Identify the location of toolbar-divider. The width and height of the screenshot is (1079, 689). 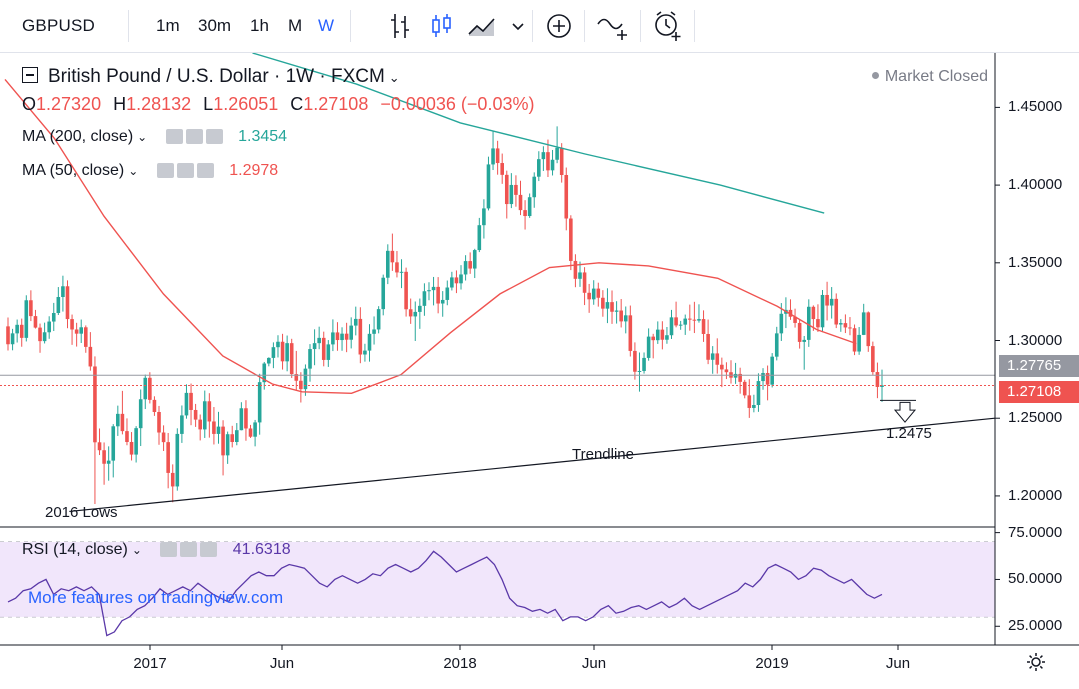
(532, 26).